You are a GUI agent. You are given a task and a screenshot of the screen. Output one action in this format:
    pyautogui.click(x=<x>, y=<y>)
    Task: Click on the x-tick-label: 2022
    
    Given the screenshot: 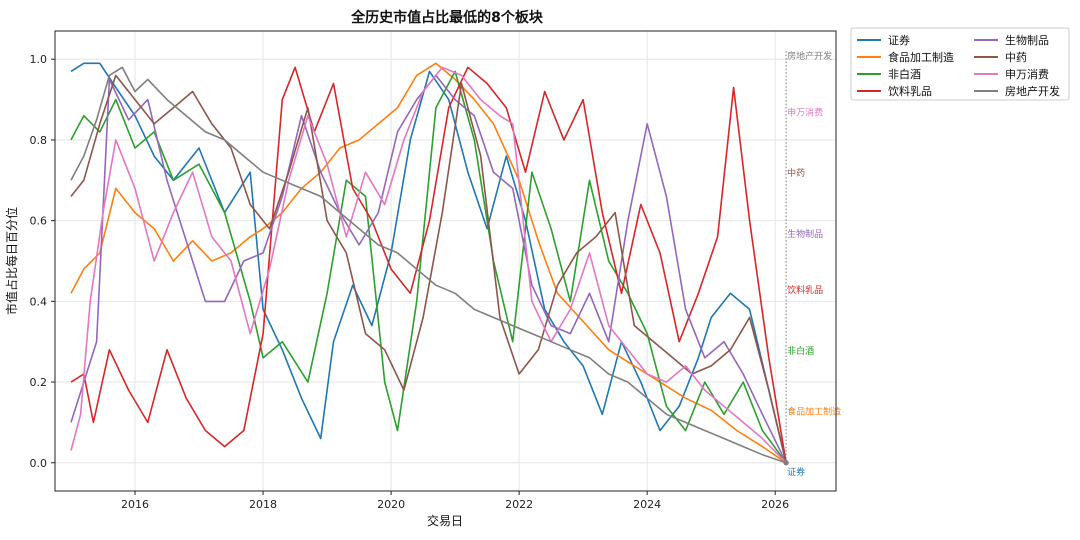 What is the action you would take?
    pyautogui.click(x=519, y=504)
    